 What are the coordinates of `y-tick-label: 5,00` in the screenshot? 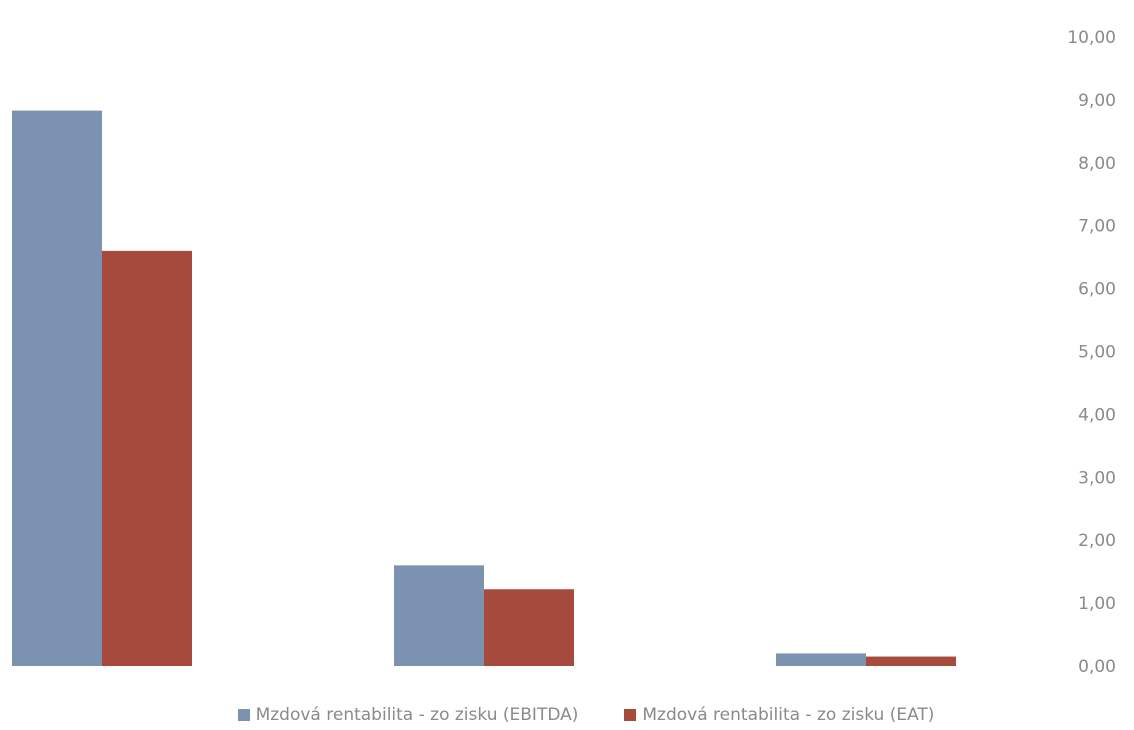 It's located at (1097, 353).